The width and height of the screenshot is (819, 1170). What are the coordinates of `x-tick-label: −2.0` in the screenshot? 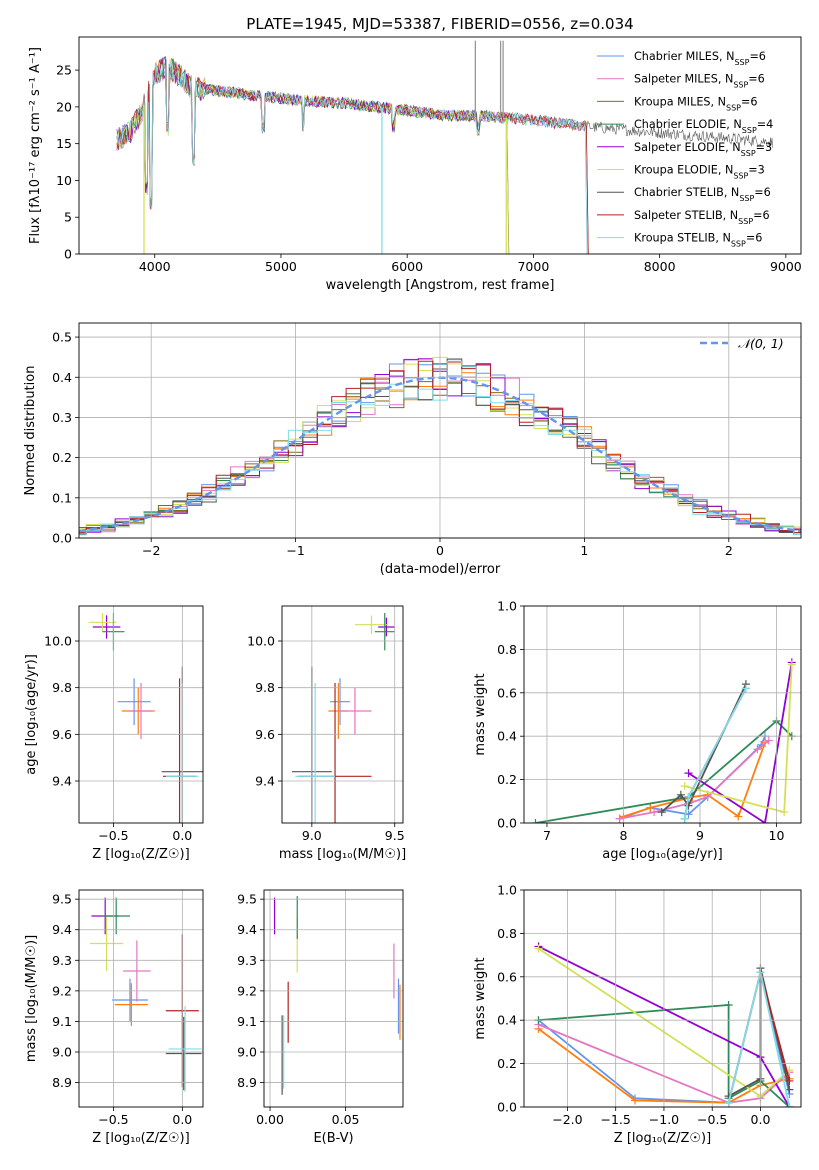 It's located at (567, 1119).